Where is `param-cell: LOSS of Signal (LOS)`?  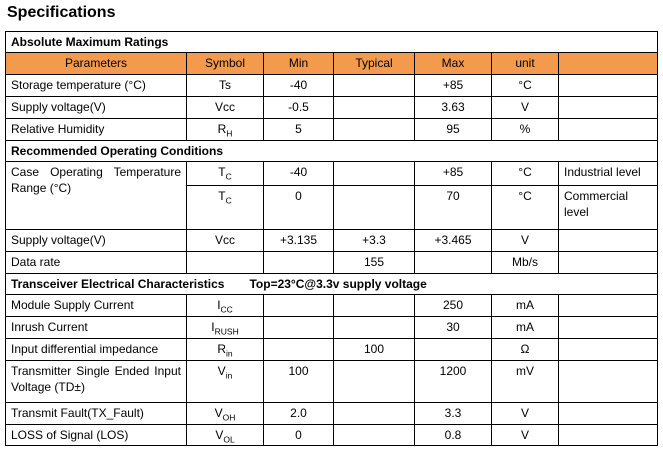
param-cell: LOSS of Signal (LOS) is located at coordinates (96, 435).